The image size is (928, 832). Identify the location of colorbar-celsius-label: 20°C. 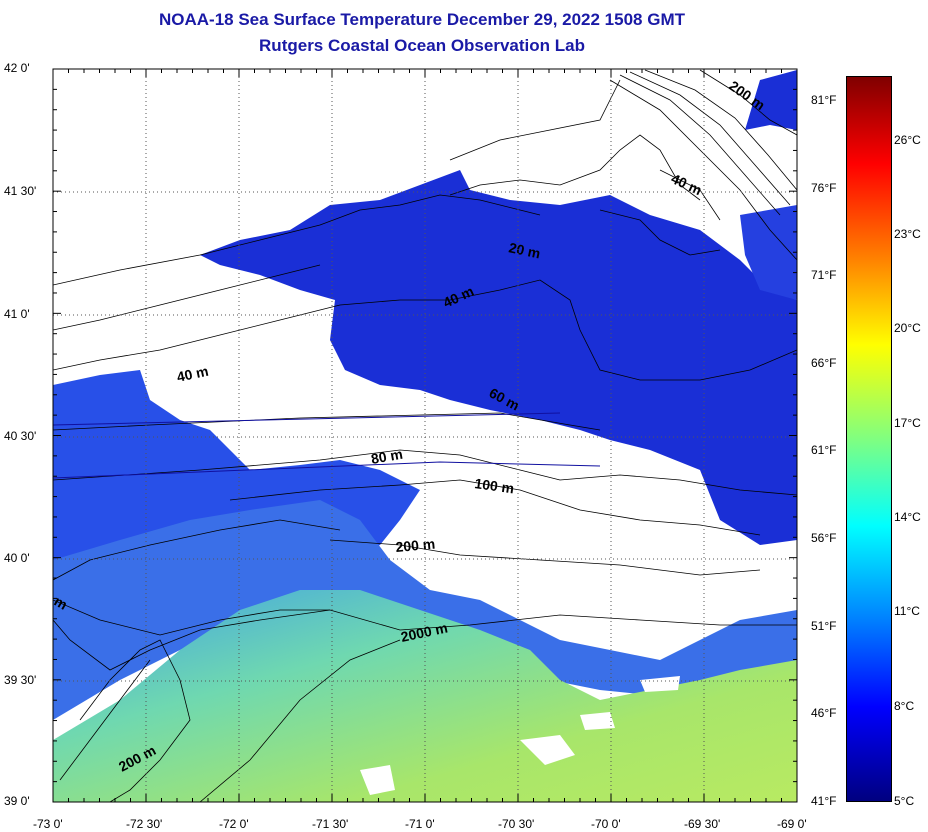
(907, 328).